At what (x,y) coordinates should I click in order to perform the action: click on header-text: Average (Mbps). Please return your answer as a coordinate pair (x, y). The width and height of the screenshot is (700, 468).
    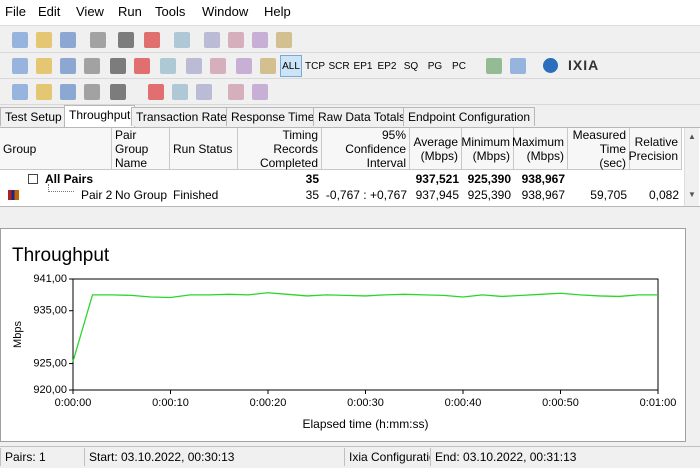
    Looking at the image, I should click on (435, 148).